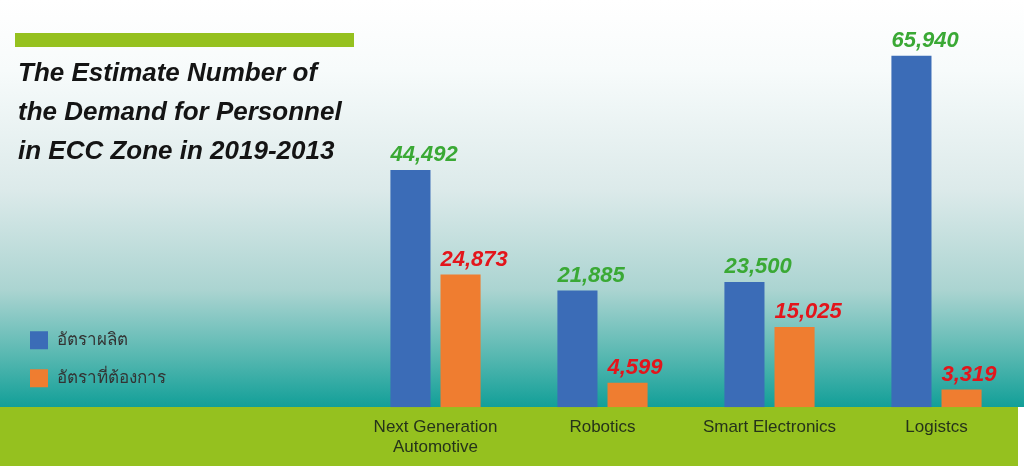 The width and height of the screenshot is (1024, 471). Describe the element at coordinates (936, 427) in the screenshot. I see `x-tick-label: Logistcs` at that location.